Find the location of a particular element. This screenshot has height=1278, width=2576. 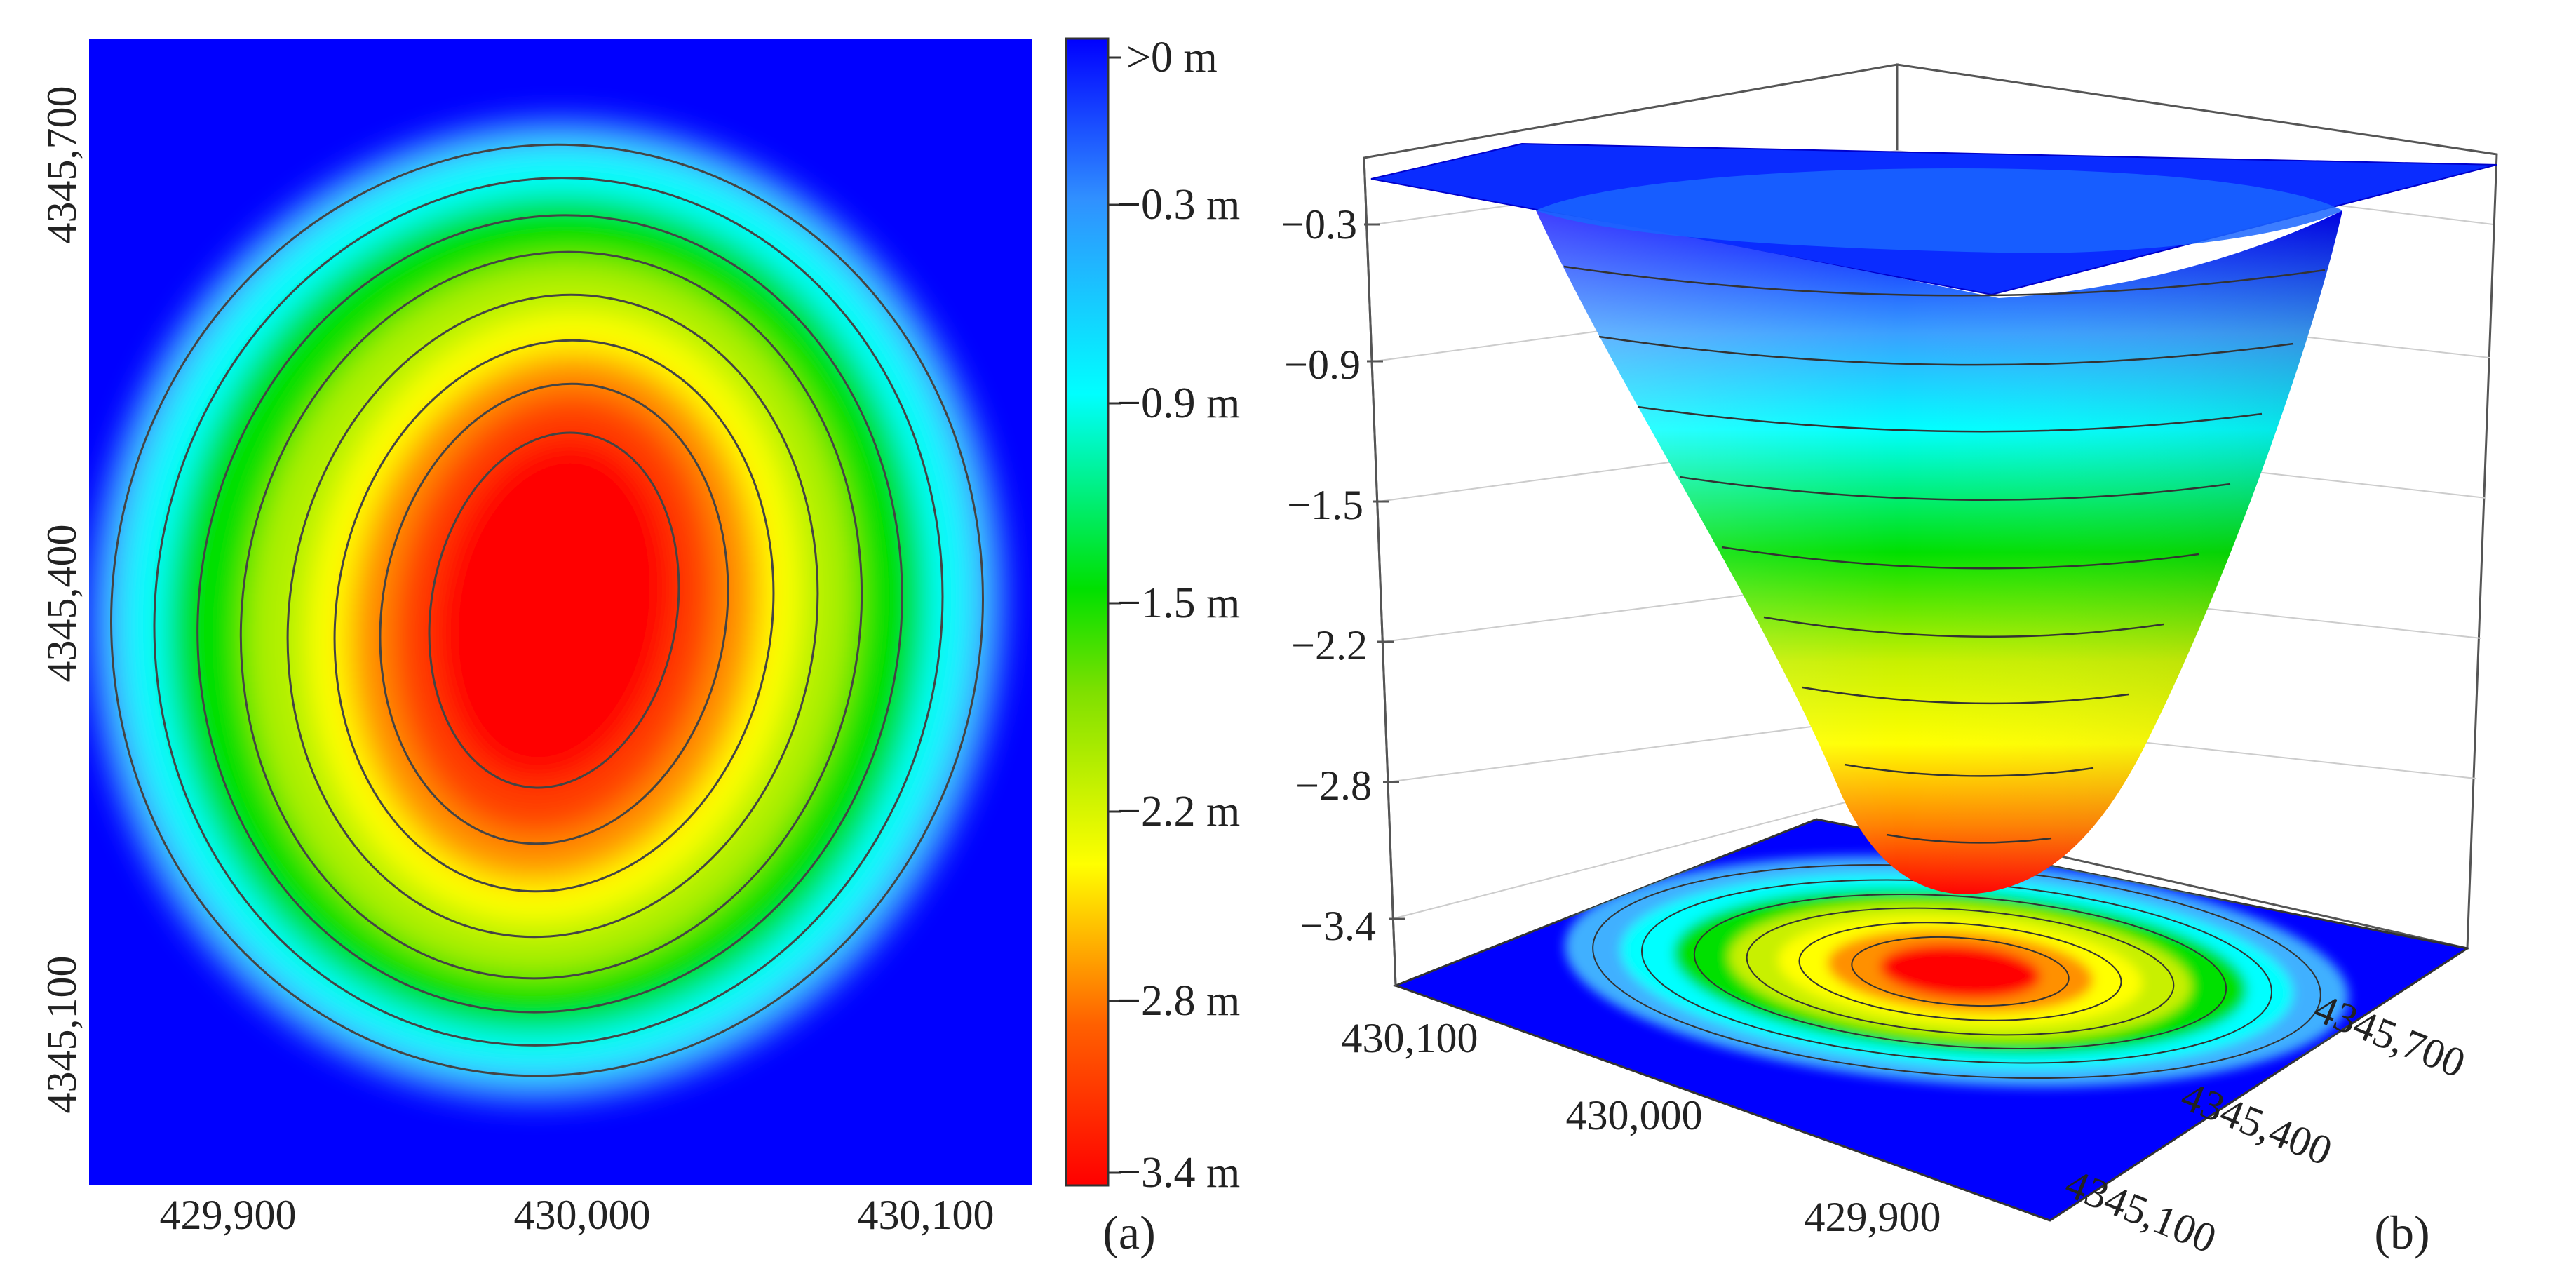

panel-b-z-ticks is located at coordinates (1384, 571).